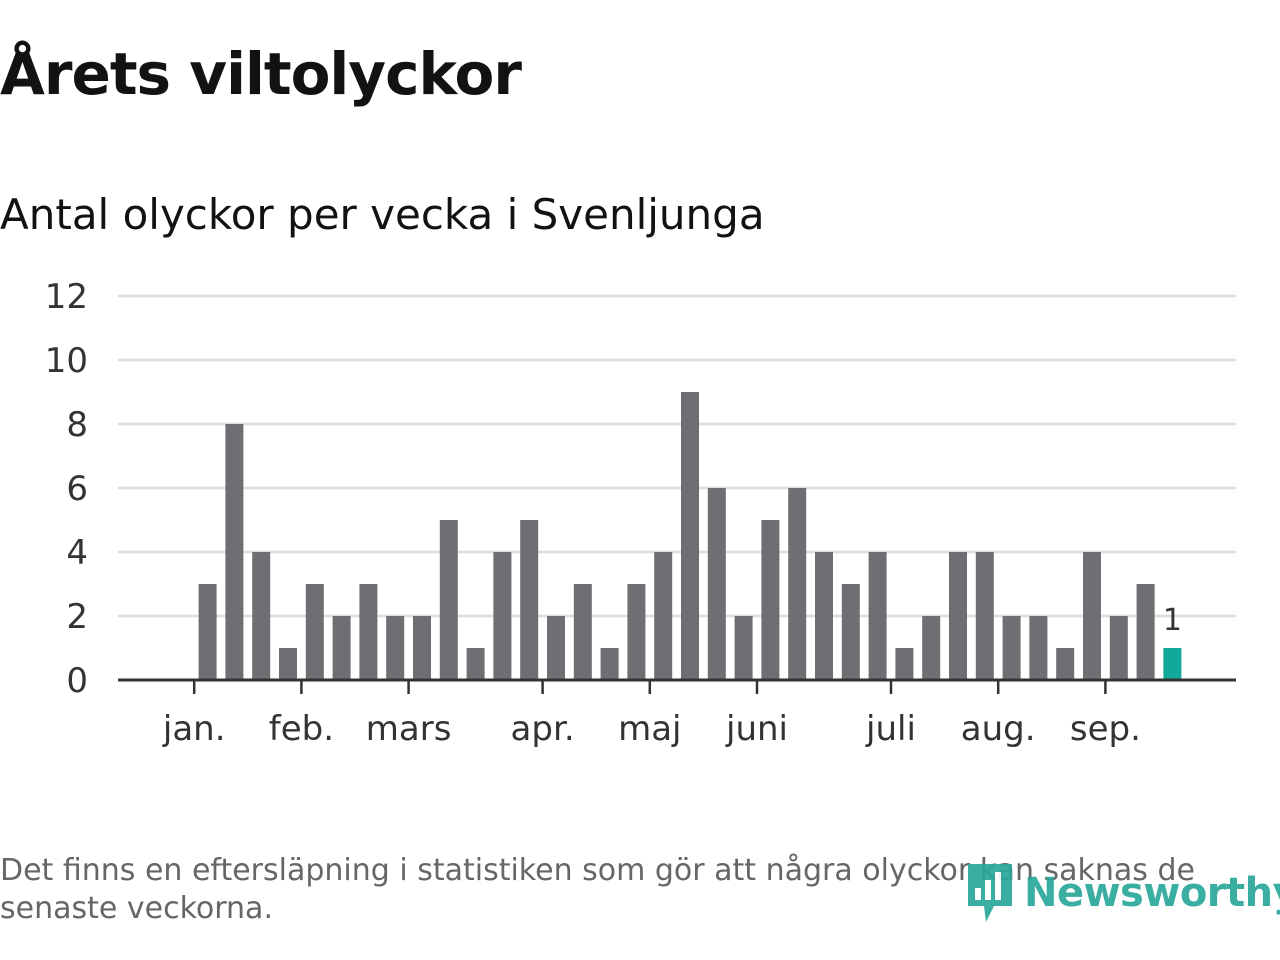  I want to click on y-tick-label: 10, so click(66, 361).